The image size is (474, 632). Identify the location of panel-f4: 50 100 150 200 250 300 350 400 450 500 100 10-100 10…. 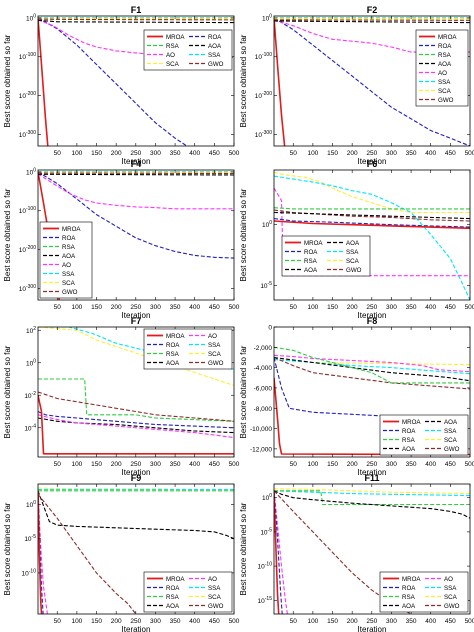
(121, 239).